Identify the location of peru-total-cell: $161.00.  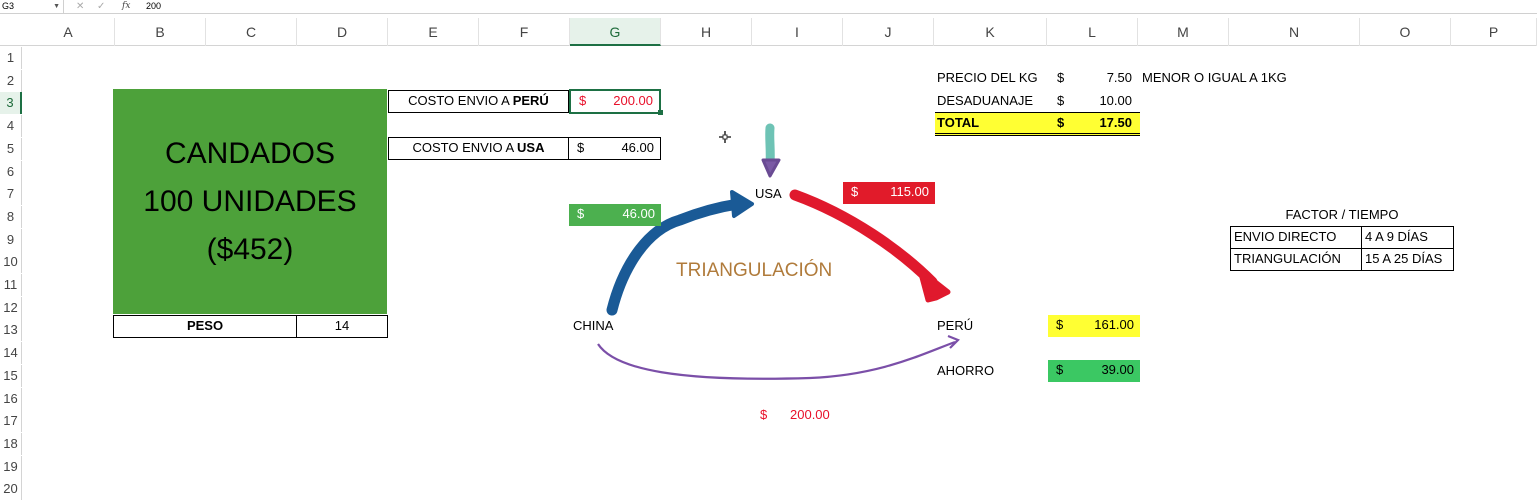
(1094, 326).